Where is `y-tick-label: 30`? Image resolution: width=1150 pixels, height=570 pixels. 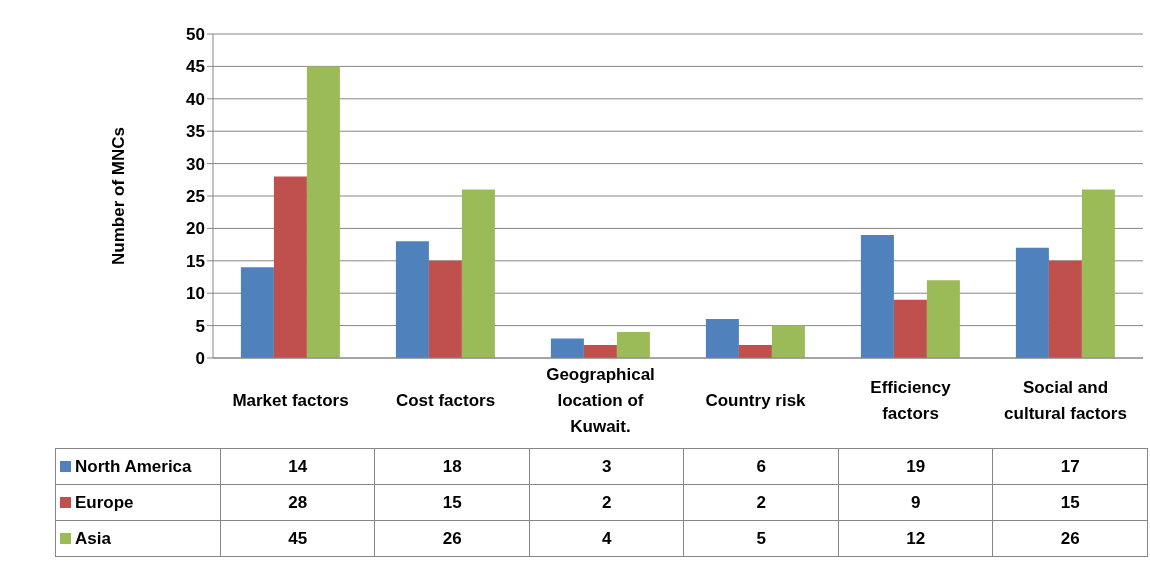
y-tick-label: 30 is located at coordinates (195, 164).